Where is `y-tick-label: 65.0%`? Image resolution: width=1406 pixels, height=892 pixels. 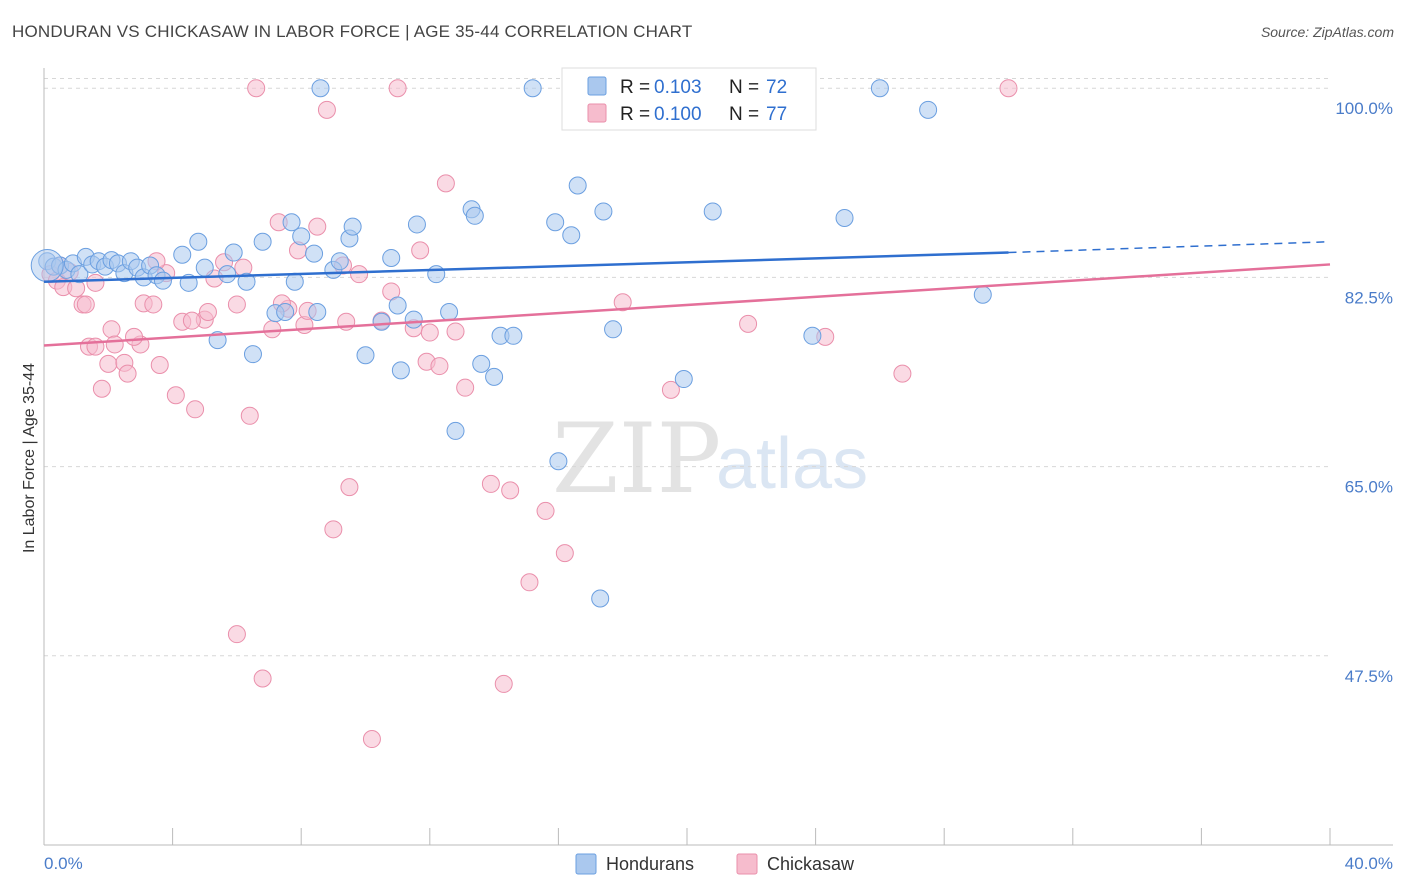 y-tick-label: 65.0% is located at coordinates (1369, 487).